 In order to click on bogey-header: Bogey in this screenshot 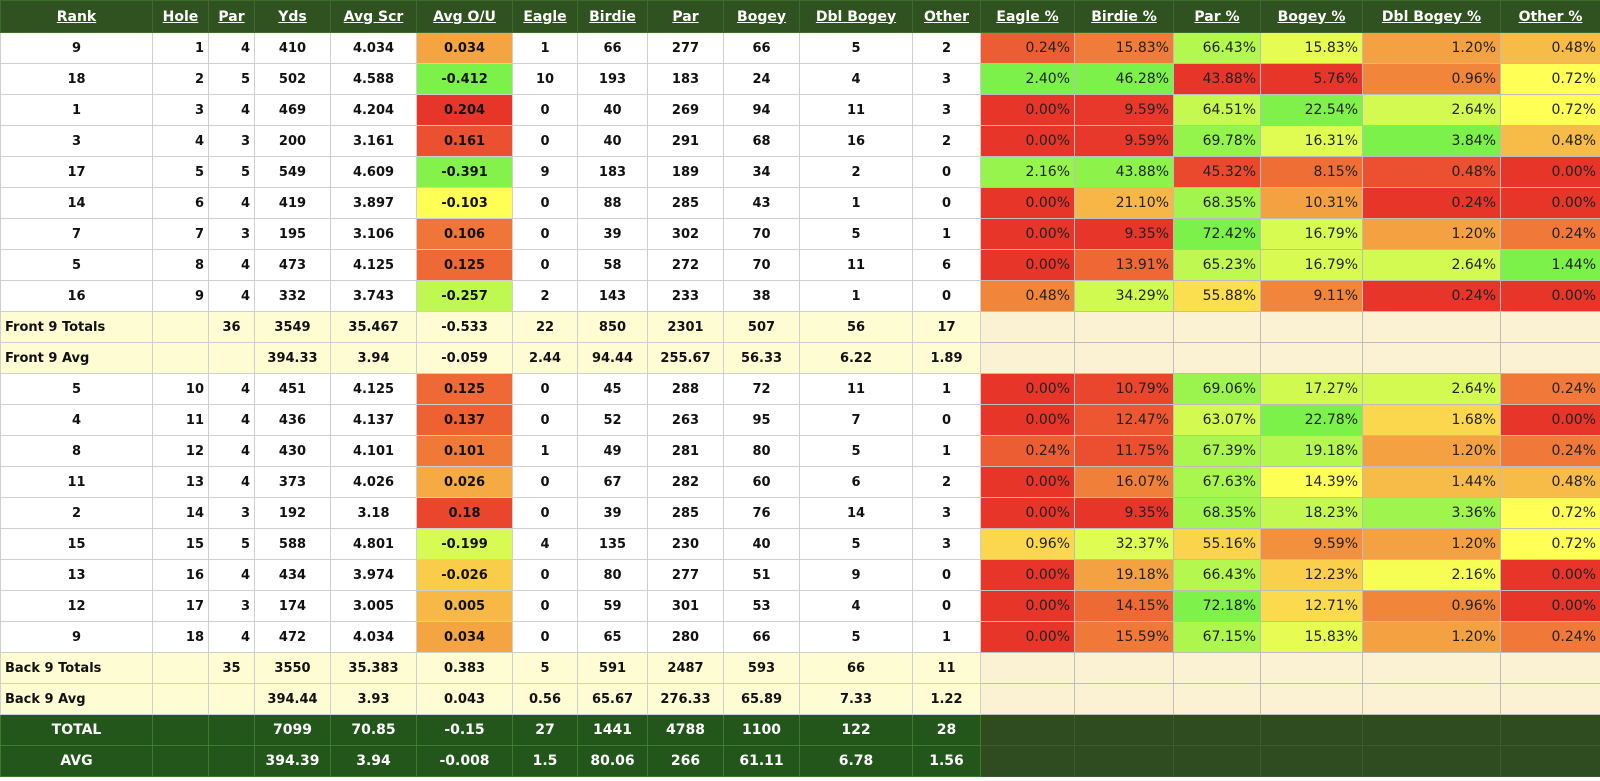, I will do `click(761, 16)`.